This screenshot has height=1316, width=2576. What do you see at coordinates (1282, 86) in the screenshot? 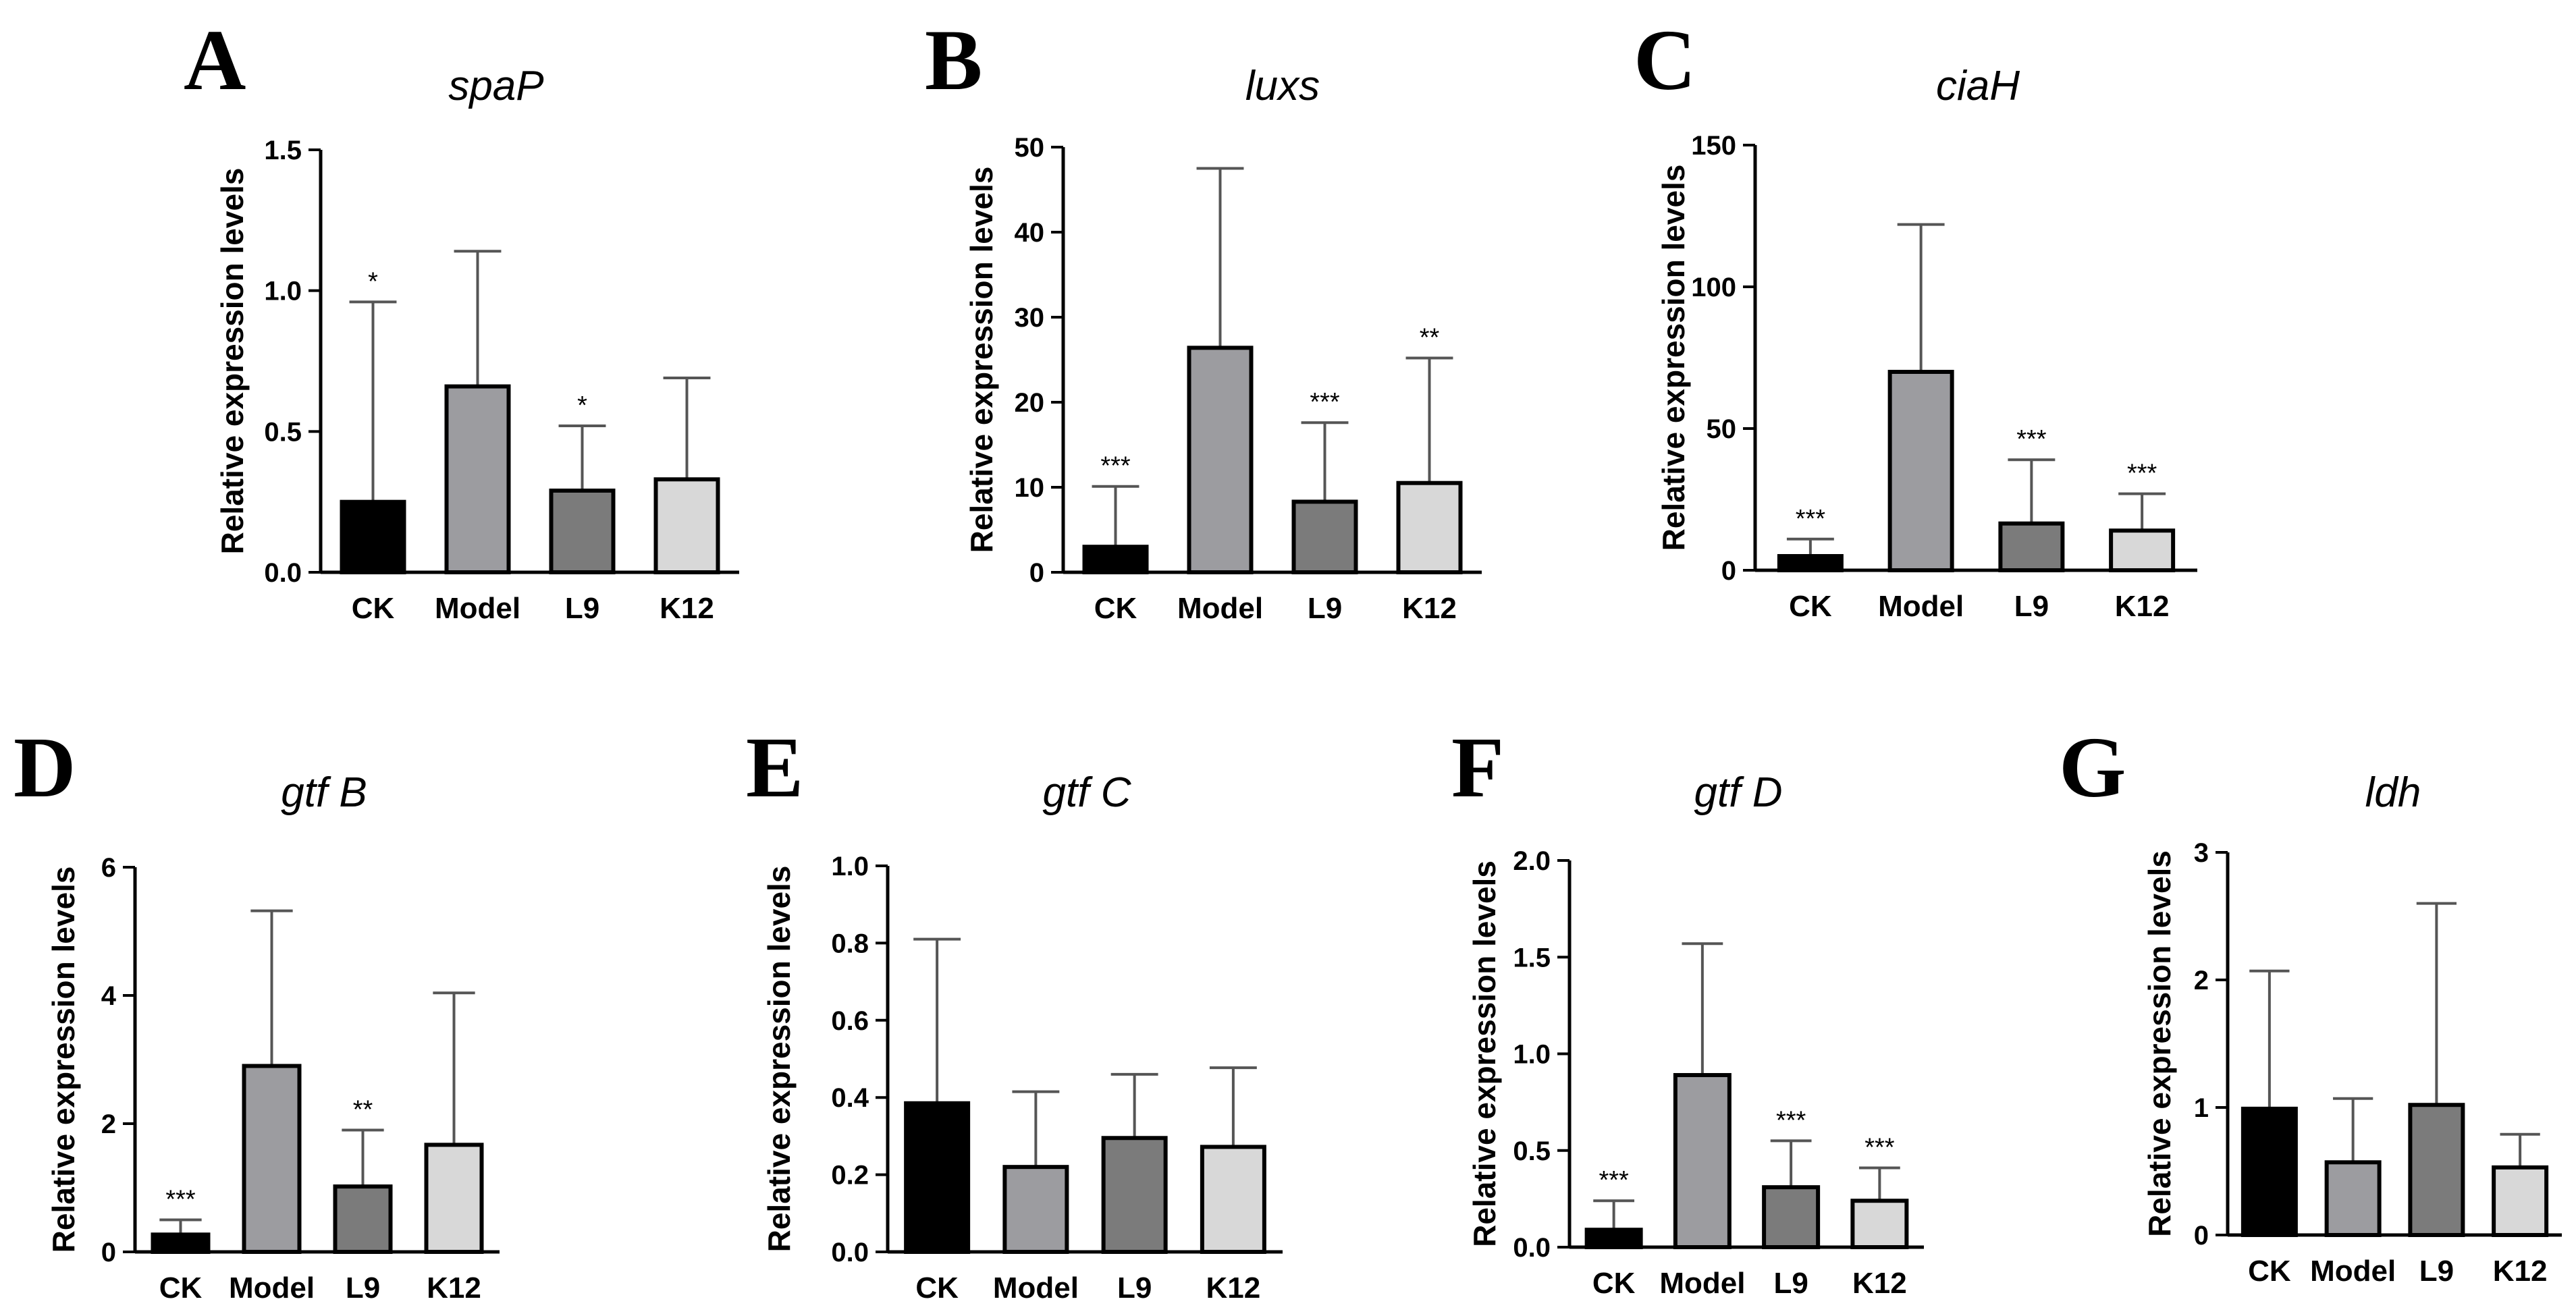
I see `chart-title: luxs` at bounding box center [1282, 86].